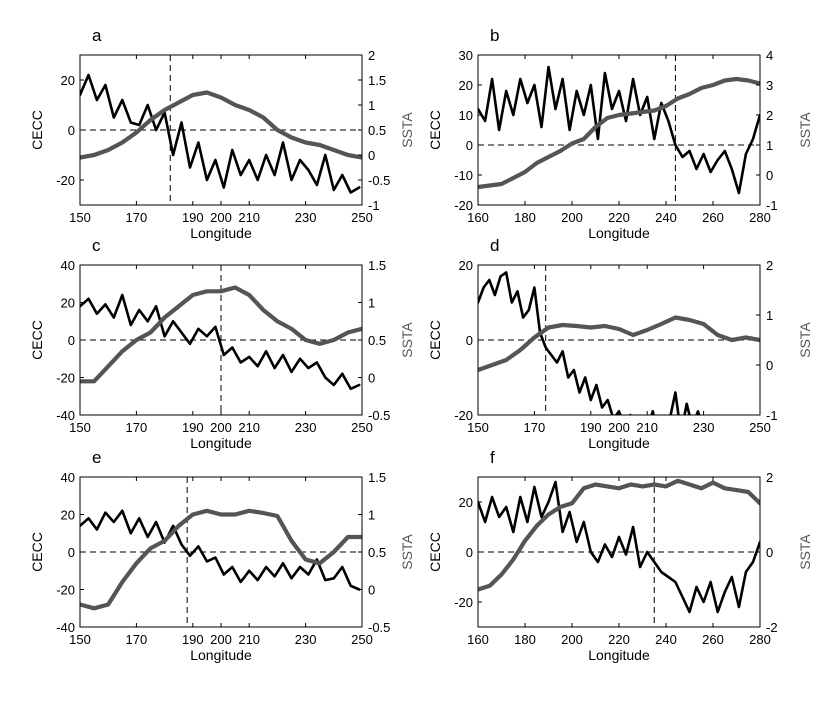  Describe the element at coordinates (769, 55) in the screenshot. I see `y-tick-label-right: 4` at that location.